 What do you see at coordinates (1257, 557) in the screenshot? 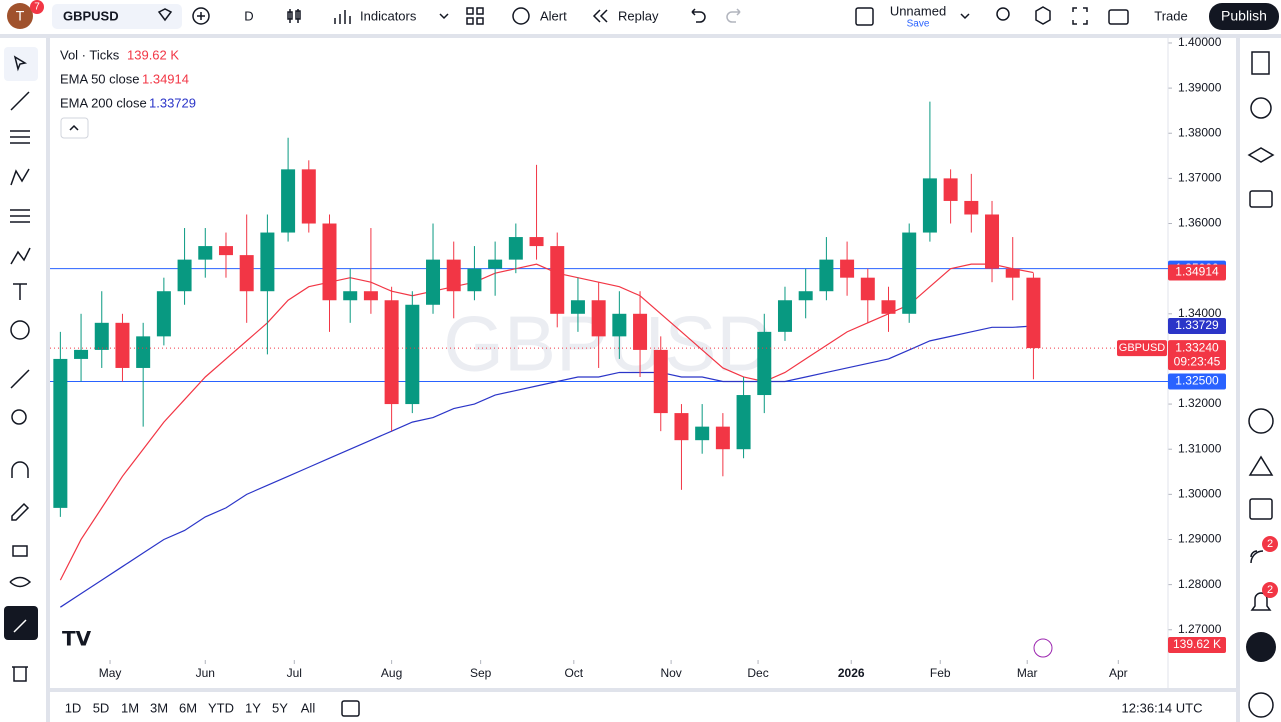
I see `news-button` at bounding box center [1257, 557].